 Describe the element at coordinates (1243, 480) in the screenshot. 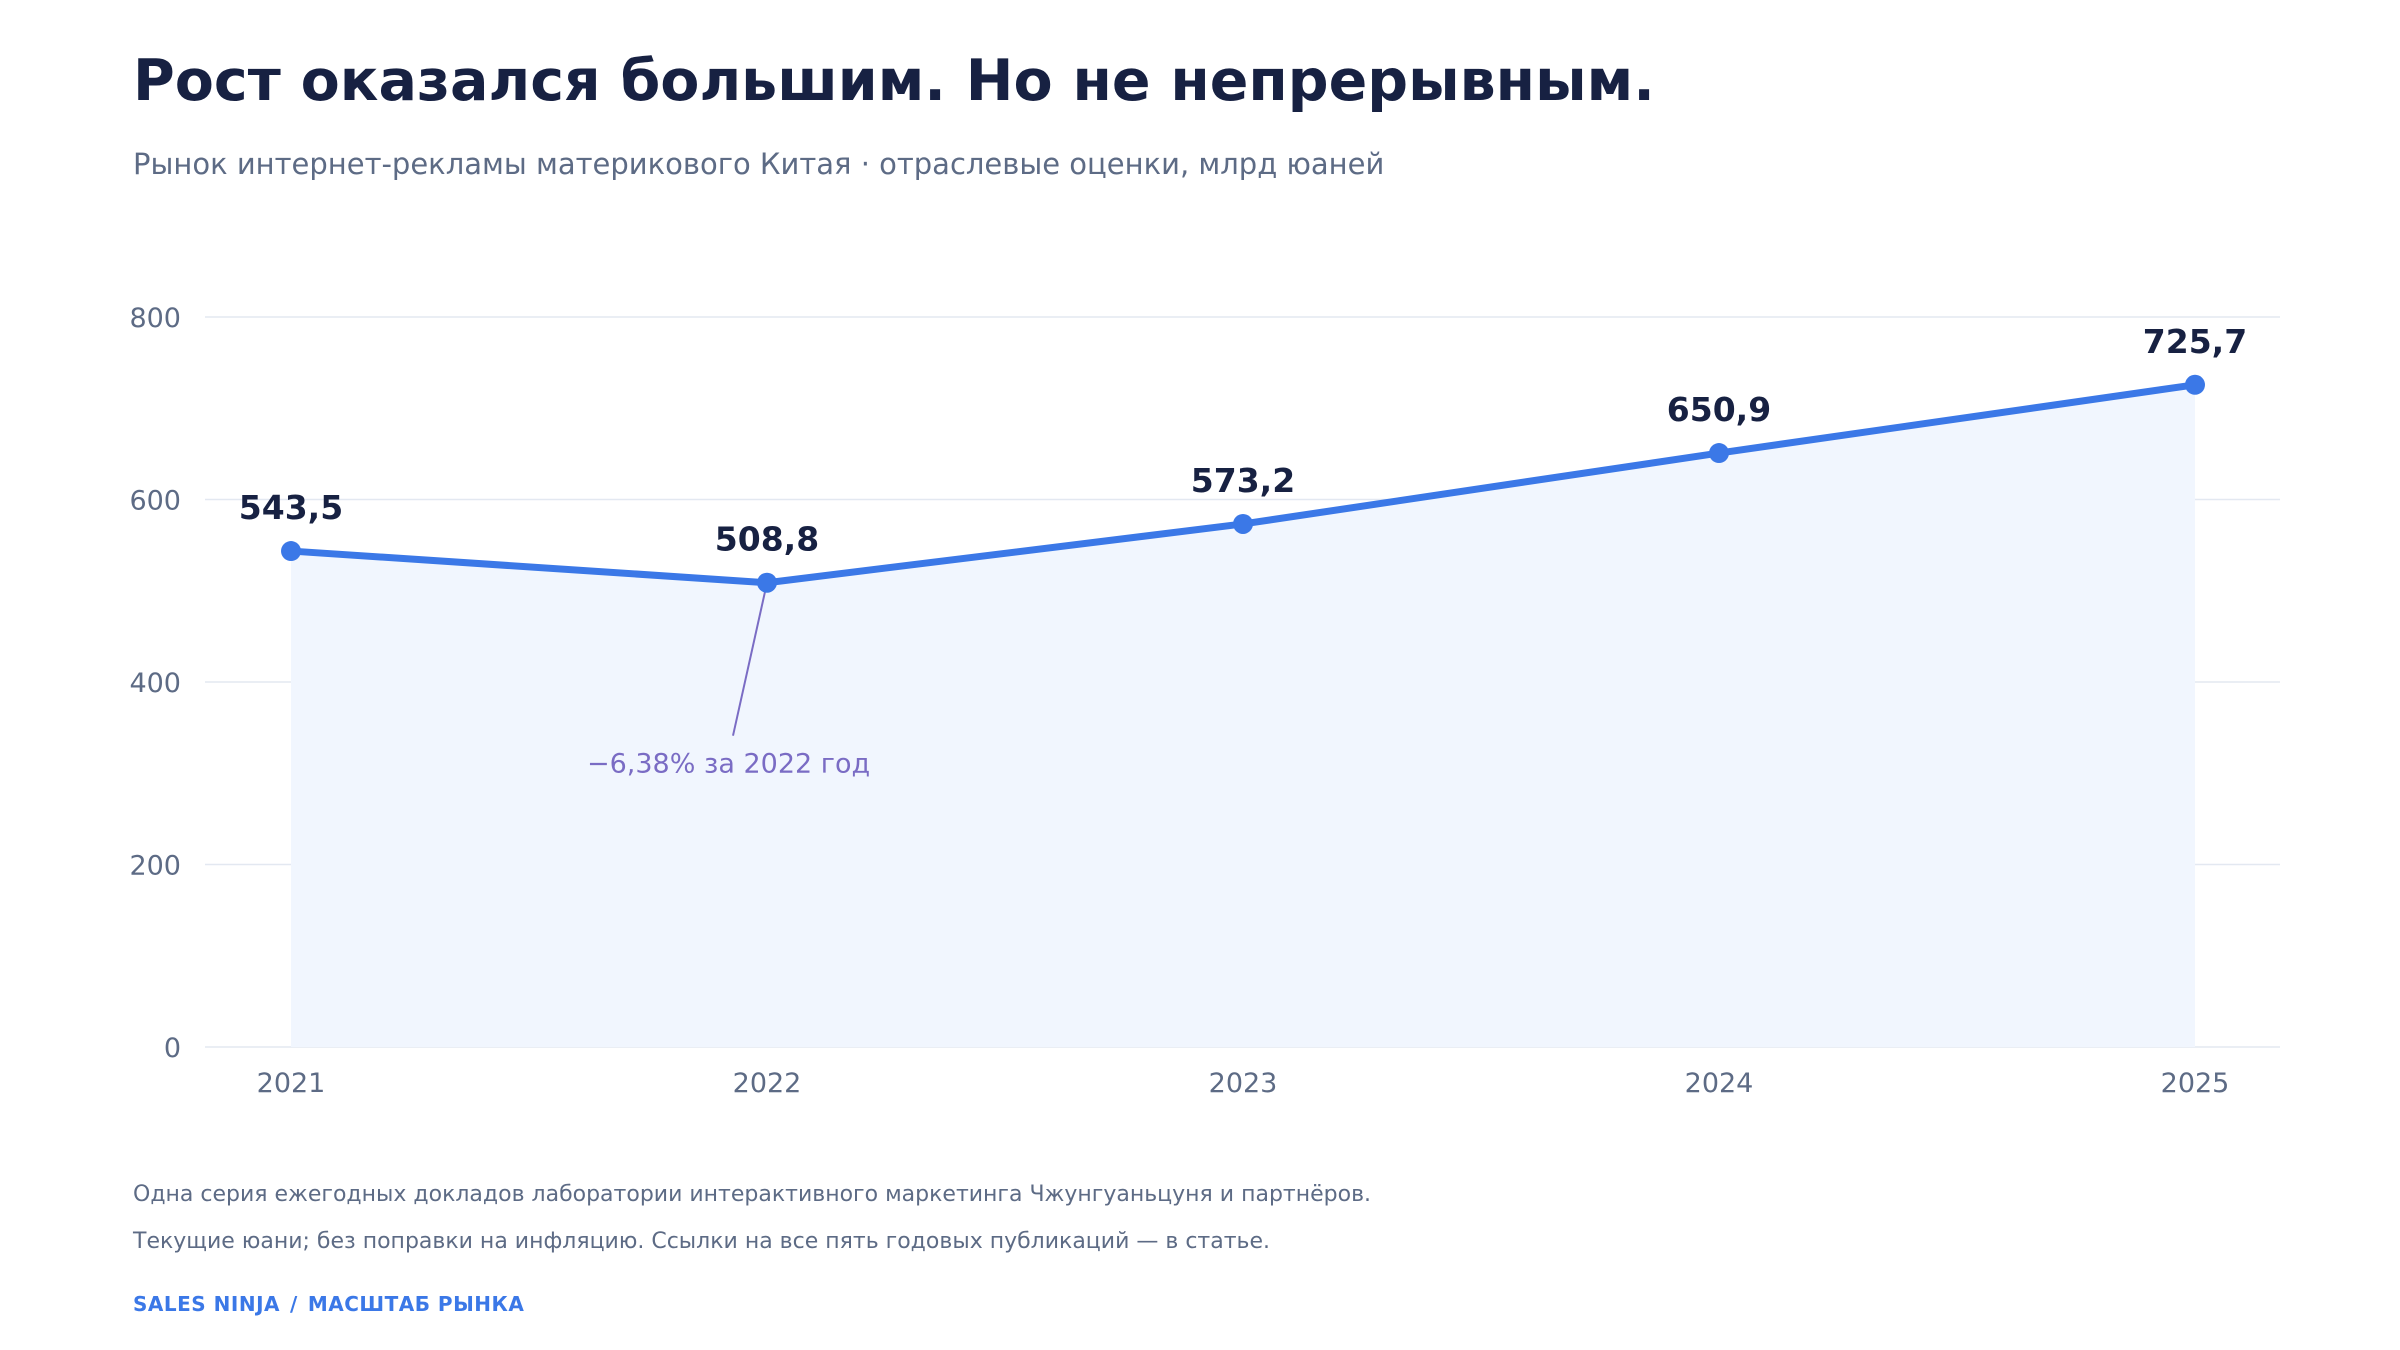

I see `data-label: 573,2` at that location.